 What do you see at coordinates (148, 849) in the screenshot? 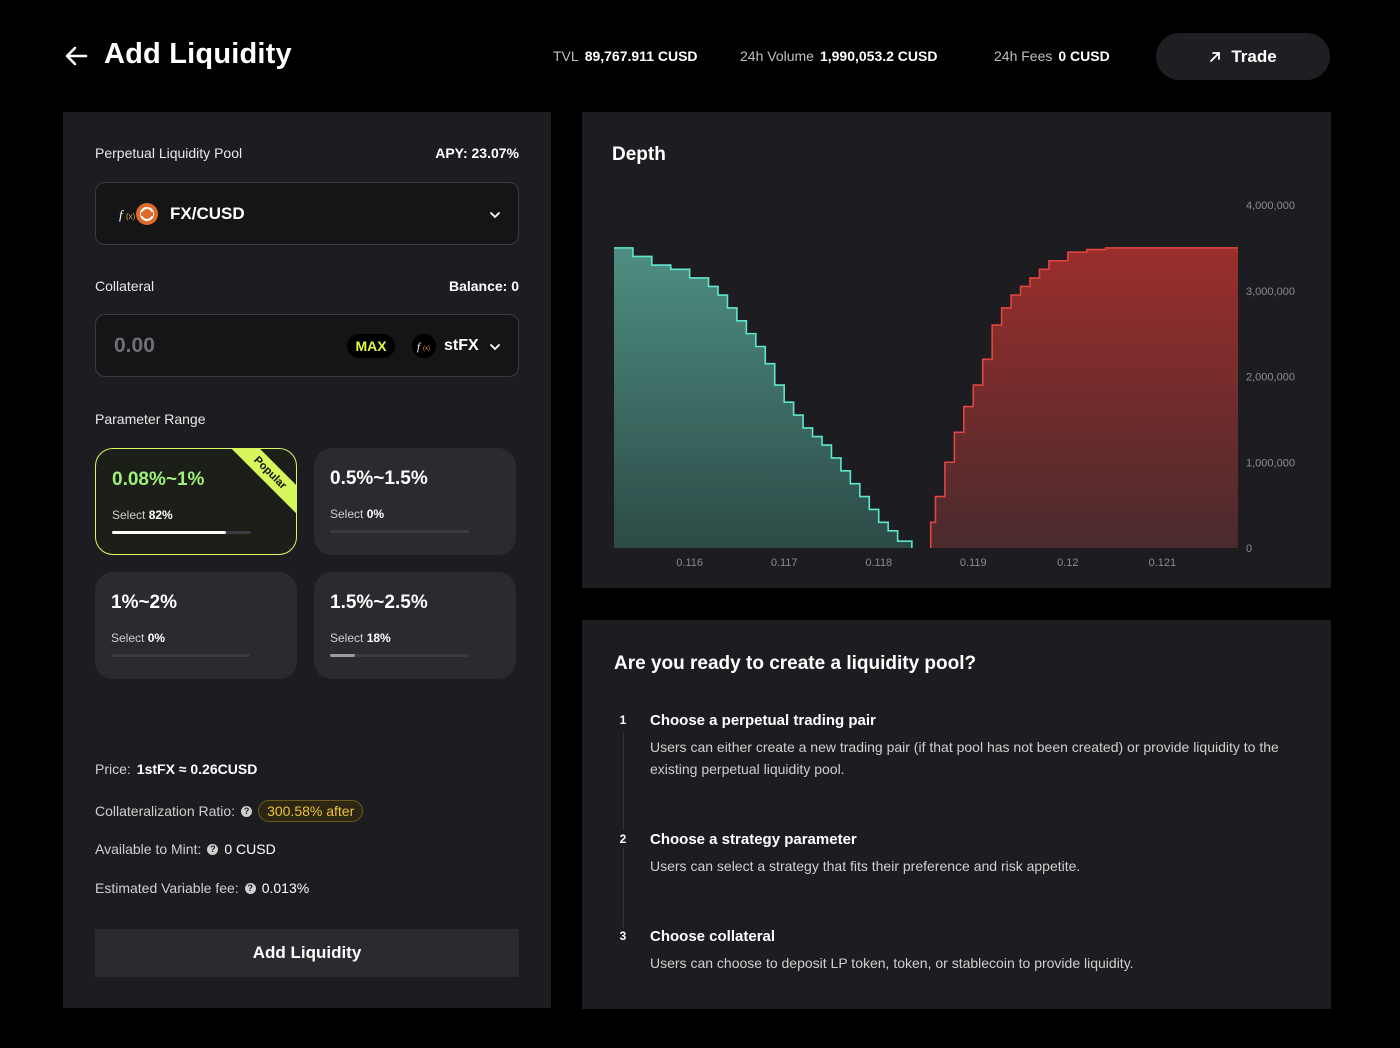
I see `mint-label: Available to Mint:` at bounding box center [148, 849].